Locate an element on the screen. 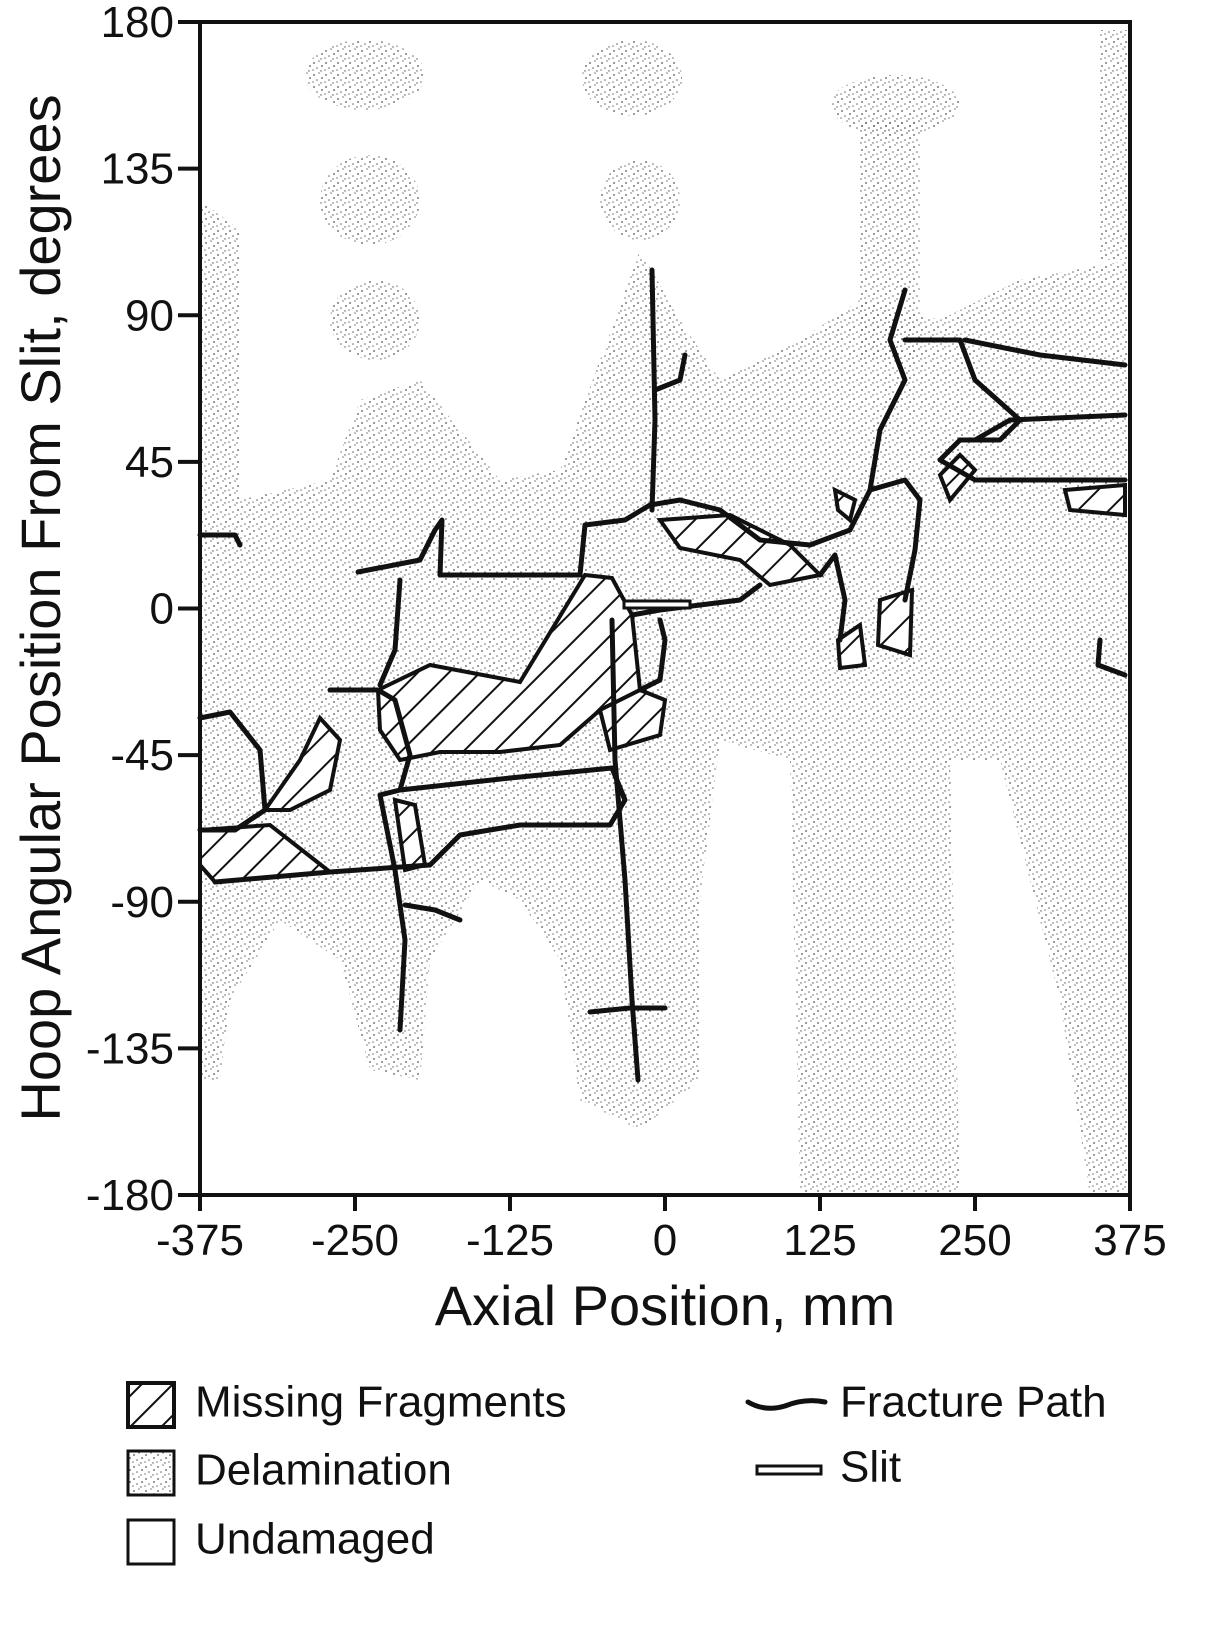 The width and height of the screenshot is (1229, 1630). y-tick-label: -180 is located at coordinates (130, 1195).